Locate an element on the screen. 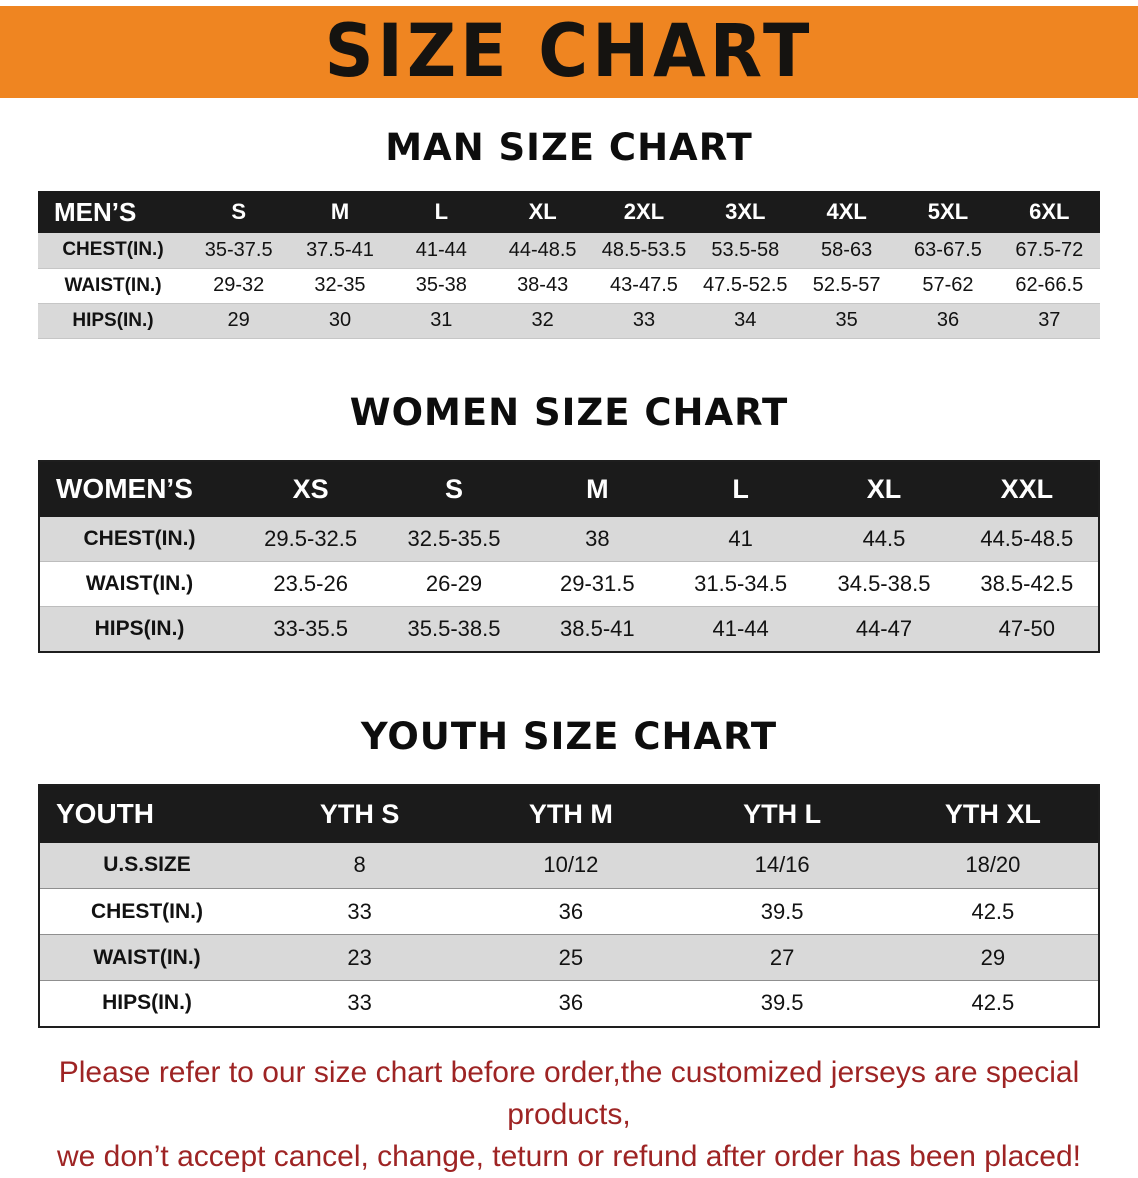 The height and width of the screenshot is (1178, 1138). size-value-cell: 30 is located at coordinates (340, 320).